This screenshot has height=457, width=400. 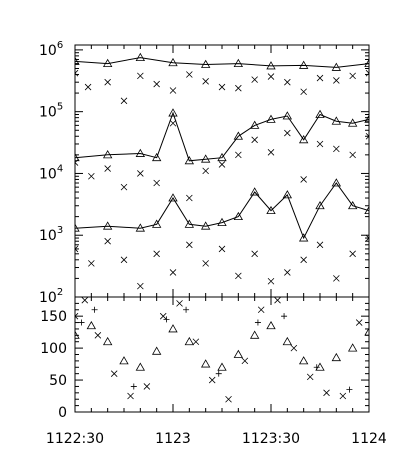 What do you see at coordinates (173, 439) in the screenshot?
I see `x-tick-label: 1123` at bounding box center [173, 439].